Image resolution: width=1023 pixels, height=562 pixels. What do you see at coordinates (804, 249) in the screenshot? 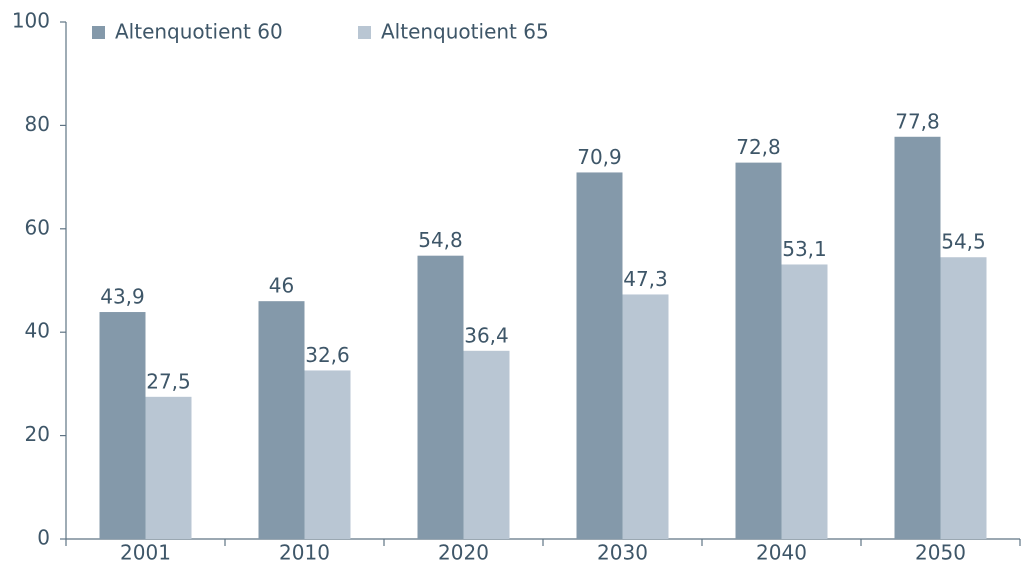
I see `value-label: 53,1` at bounding box center [804, 249].